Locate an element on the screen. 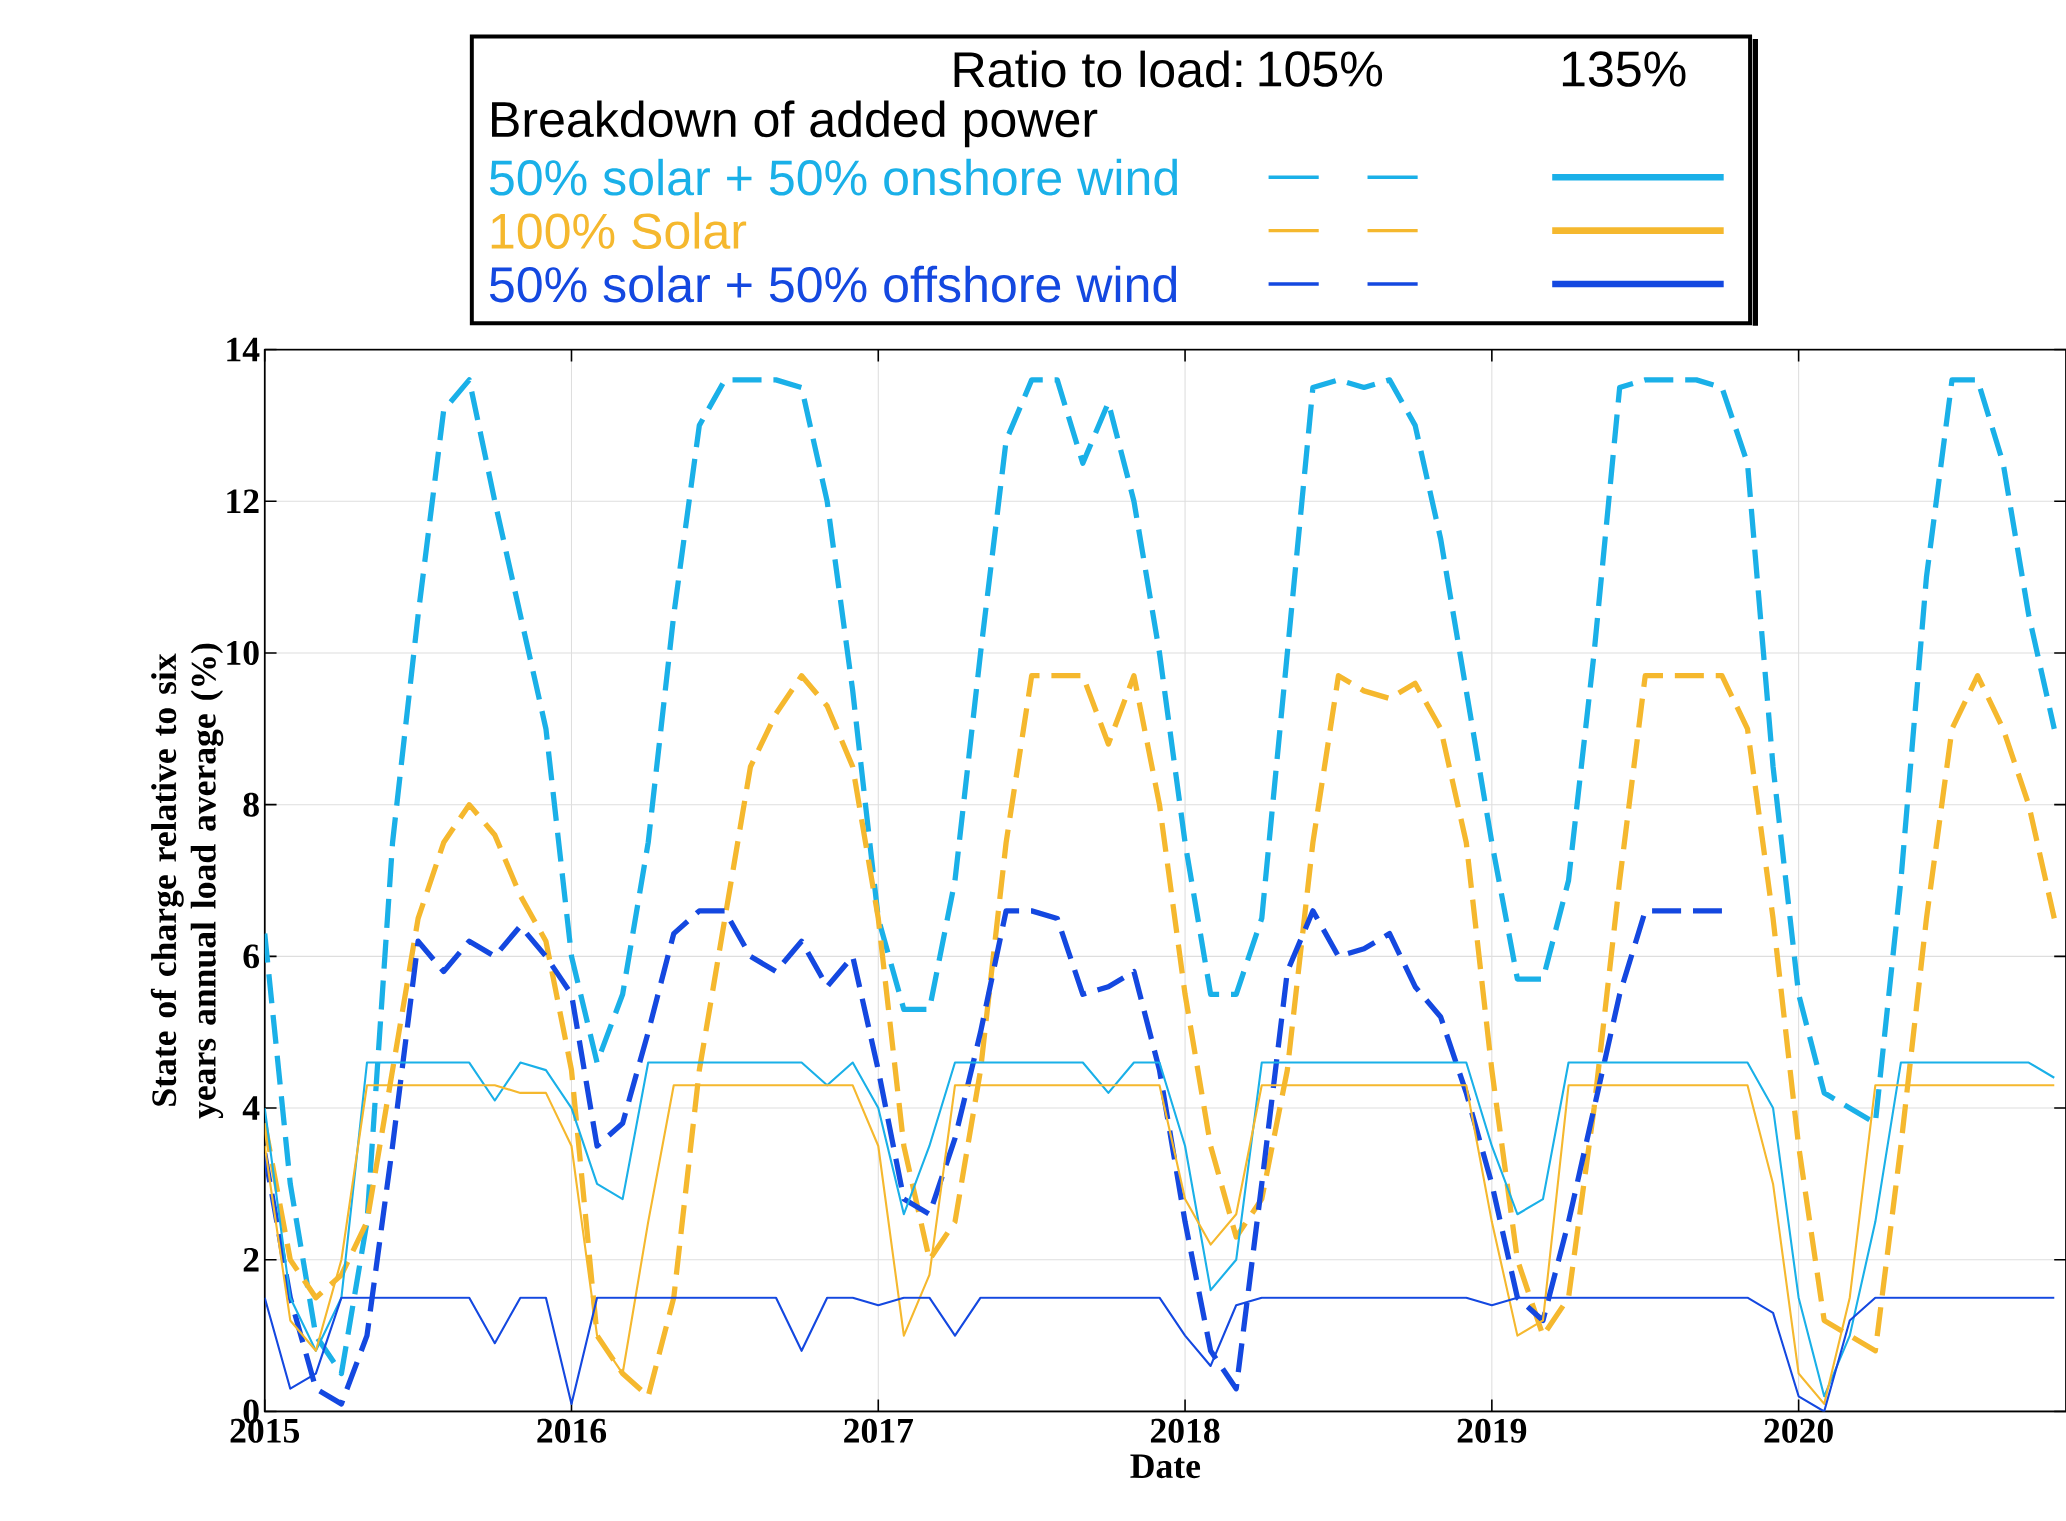 The width and height of the screenshot is (2066, 1521). y-tick-label: 10 is located at coordinates (243, 653).